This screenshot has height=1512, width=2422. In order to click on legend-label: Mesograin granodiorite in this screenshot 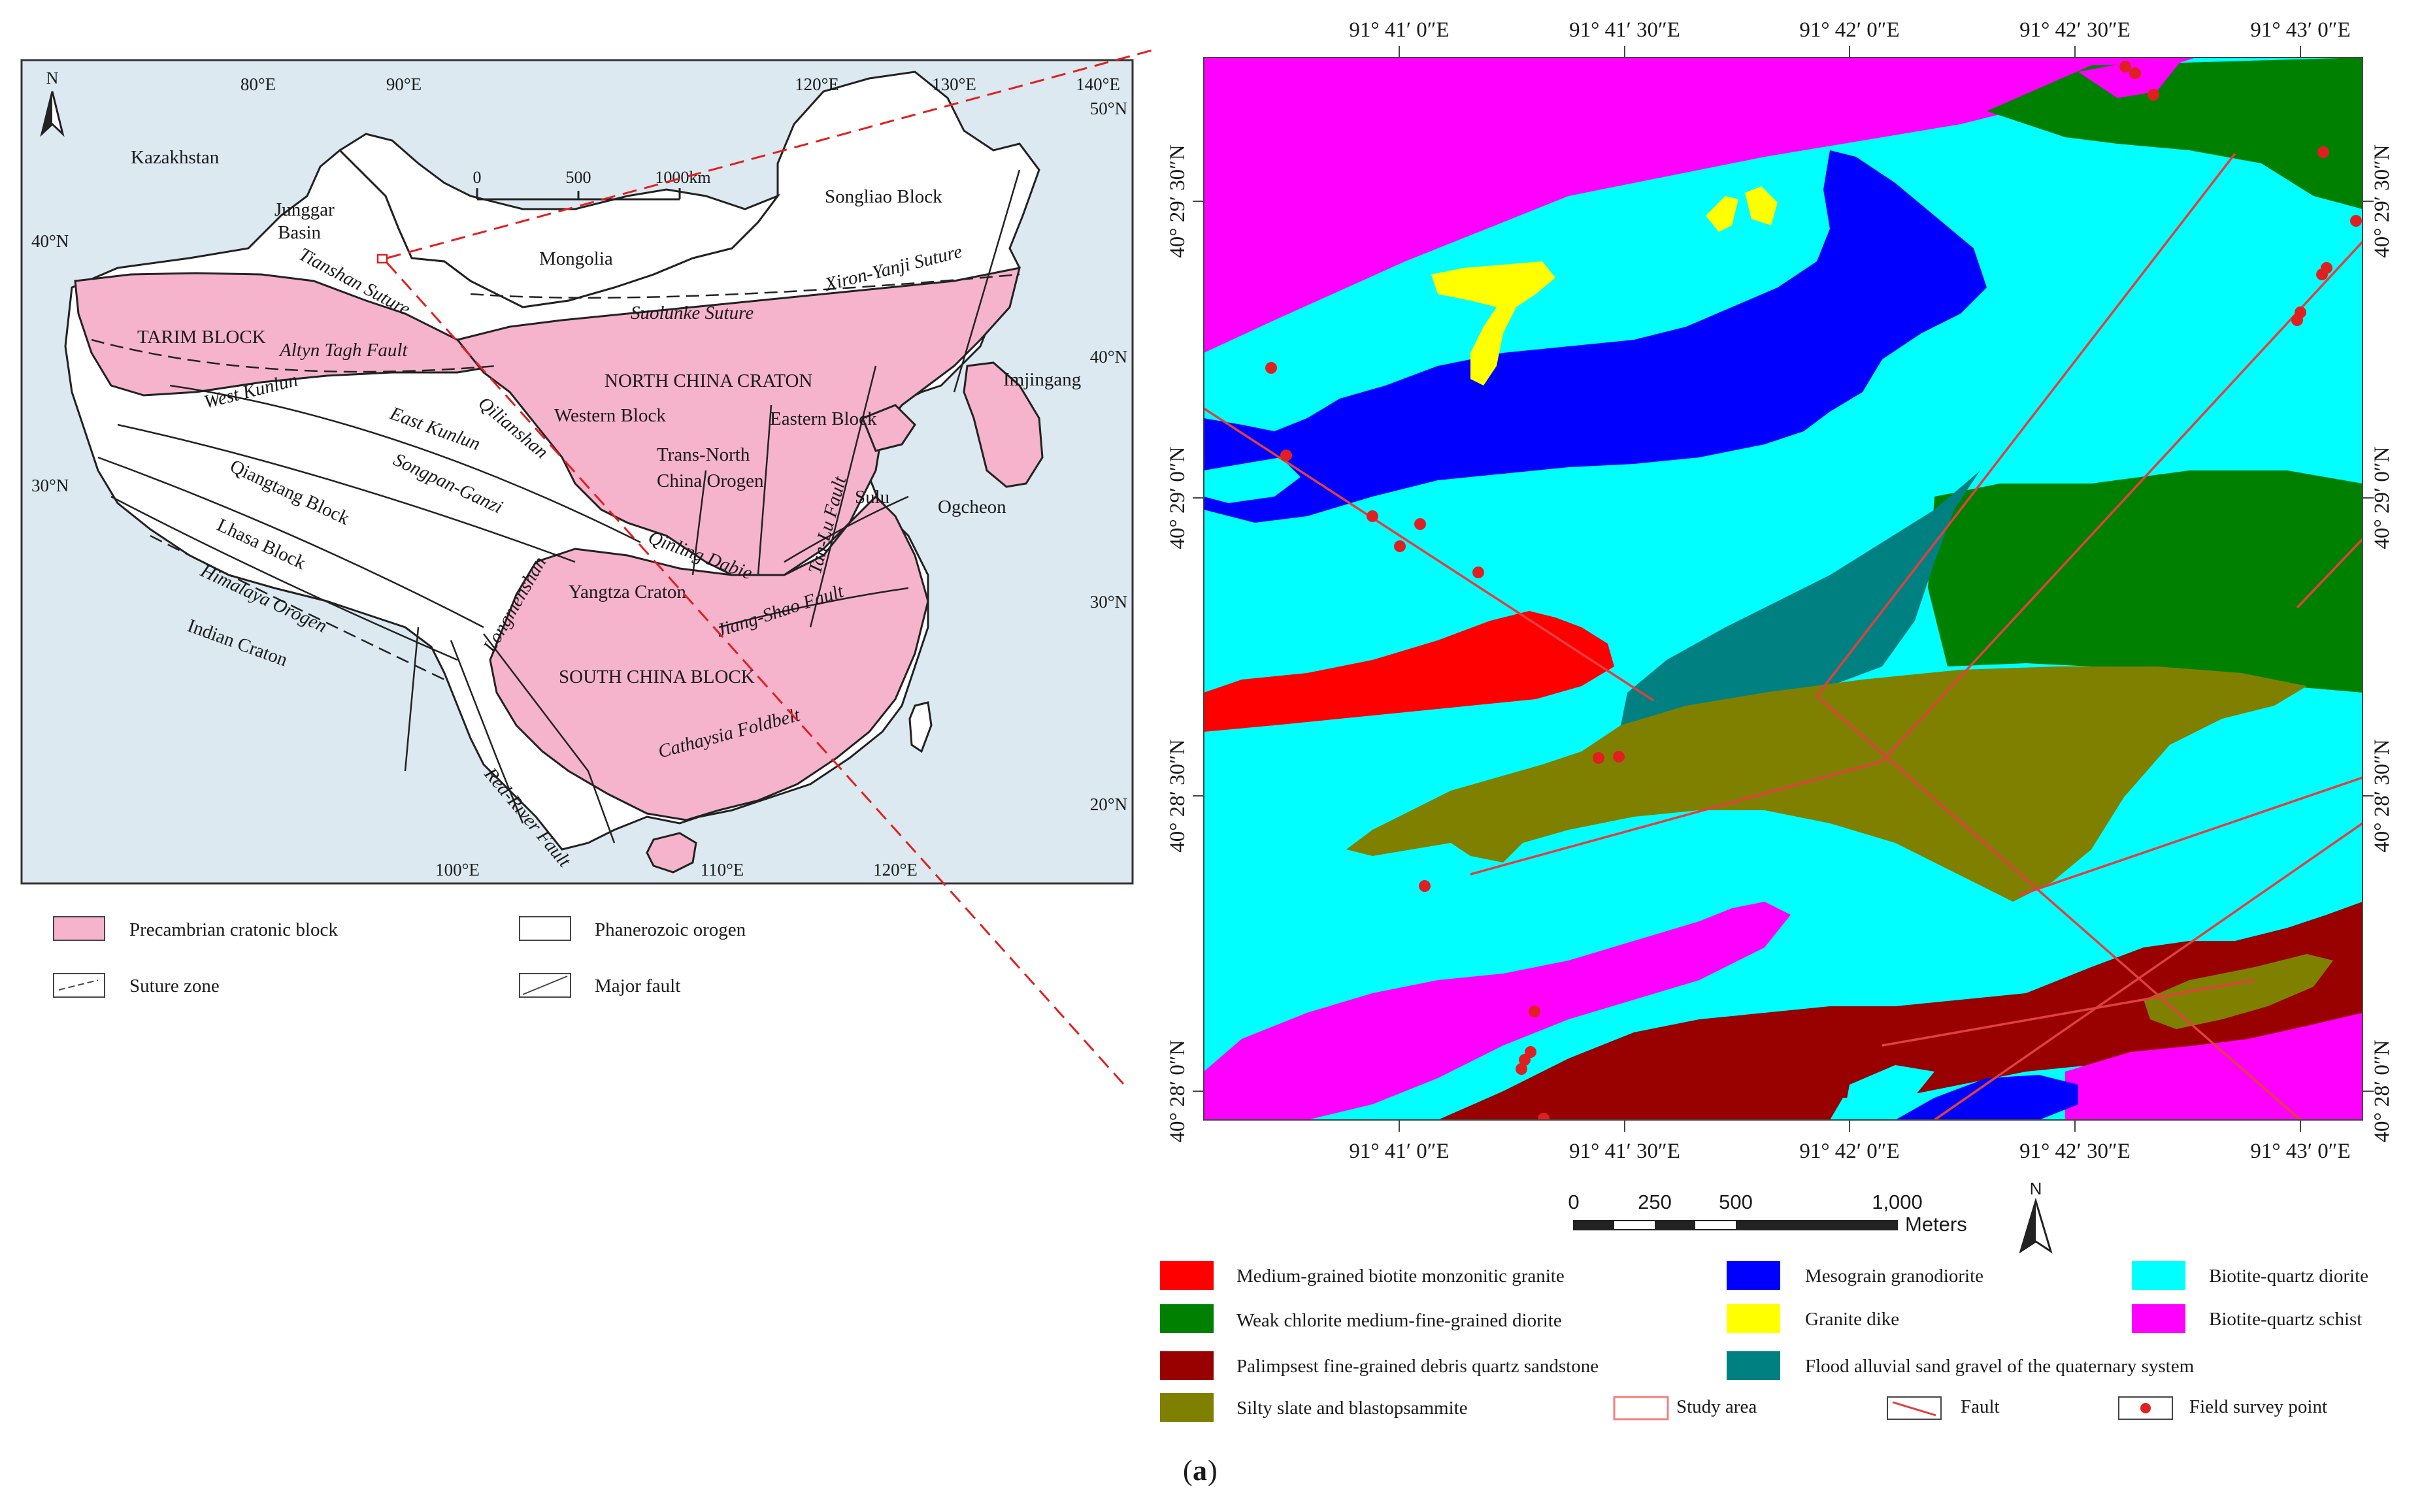, I will do `click(1894, 1276)`.